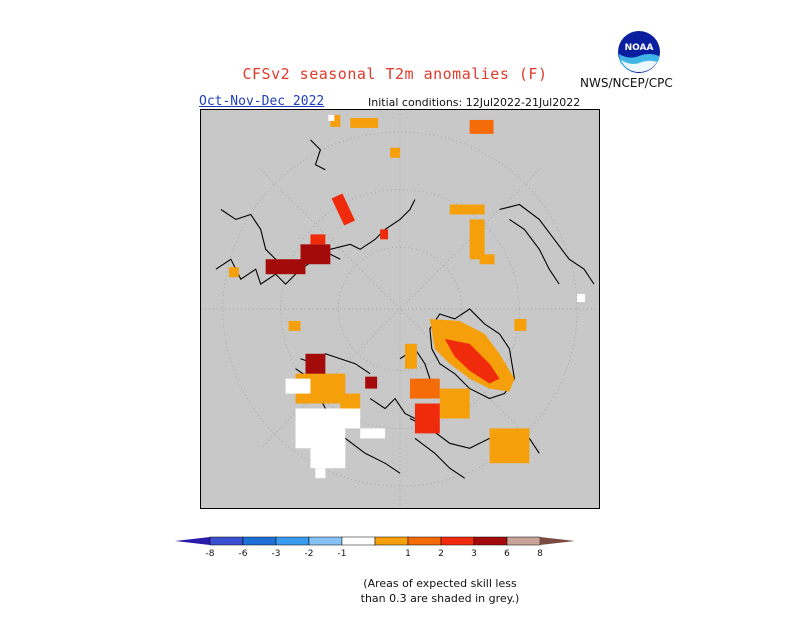 This screenshot has height=618, width=800. What do you see at coordinates (540, 554) in the screenshot?
I see `legend-tick-label: 8` at bounding box center [540, 554].